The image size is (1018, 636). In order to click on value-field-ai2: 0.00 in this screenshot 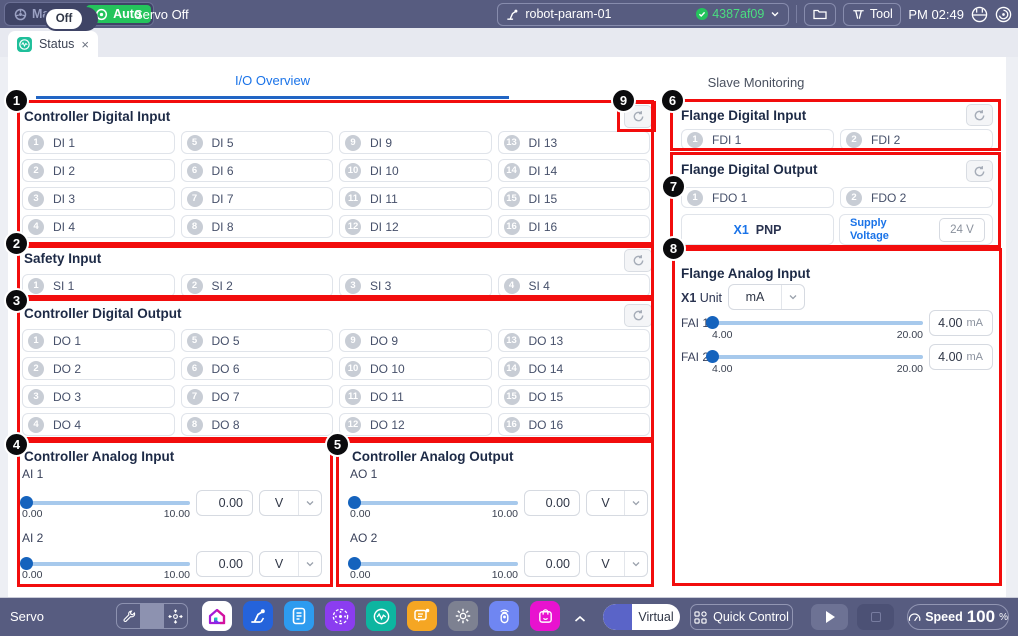, I will do `click(224, 564)`.